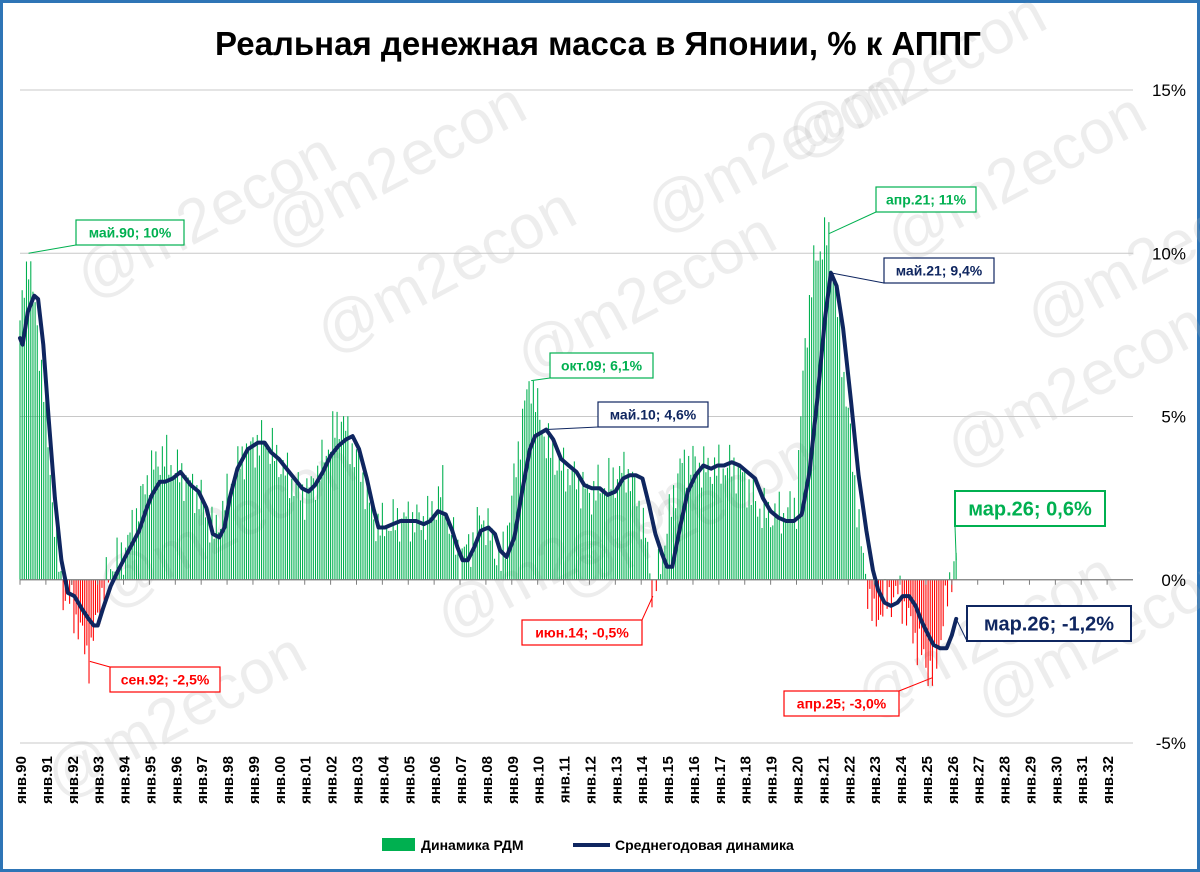 The height and width of the screenshot is (872, 1200). I want to click on y-tick-label-3: 0%, so click(1173, 580).